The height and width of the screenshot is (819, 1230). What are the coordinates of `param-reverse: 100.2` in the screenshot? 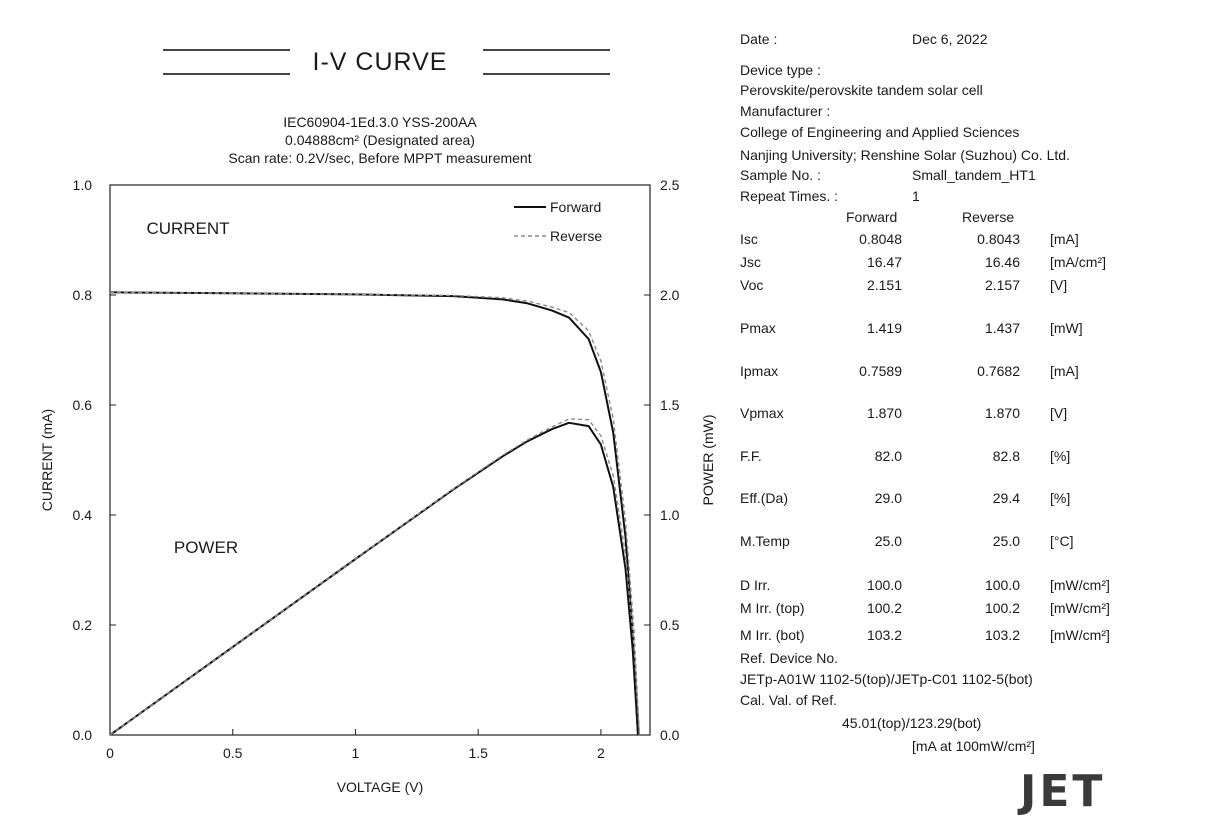 It's located at (1002, 608).